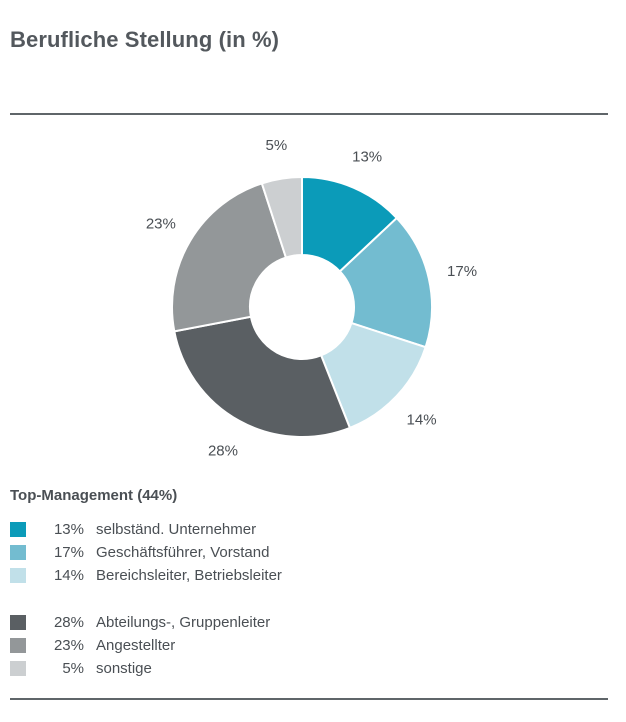 The width and height of the screenshot is (626, 722). What do you see at coordinates (68, 622) in the screenshot?
I see `legend-value: 28%` at bounding box center [68, 622].